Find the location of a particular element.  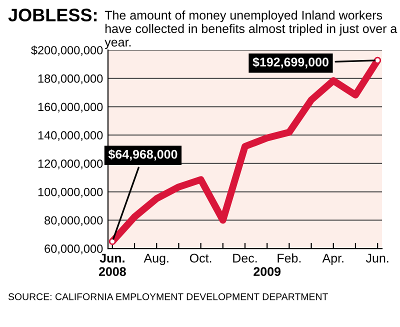

data-label: $64,968,000 is located at coordinates (143, 155).